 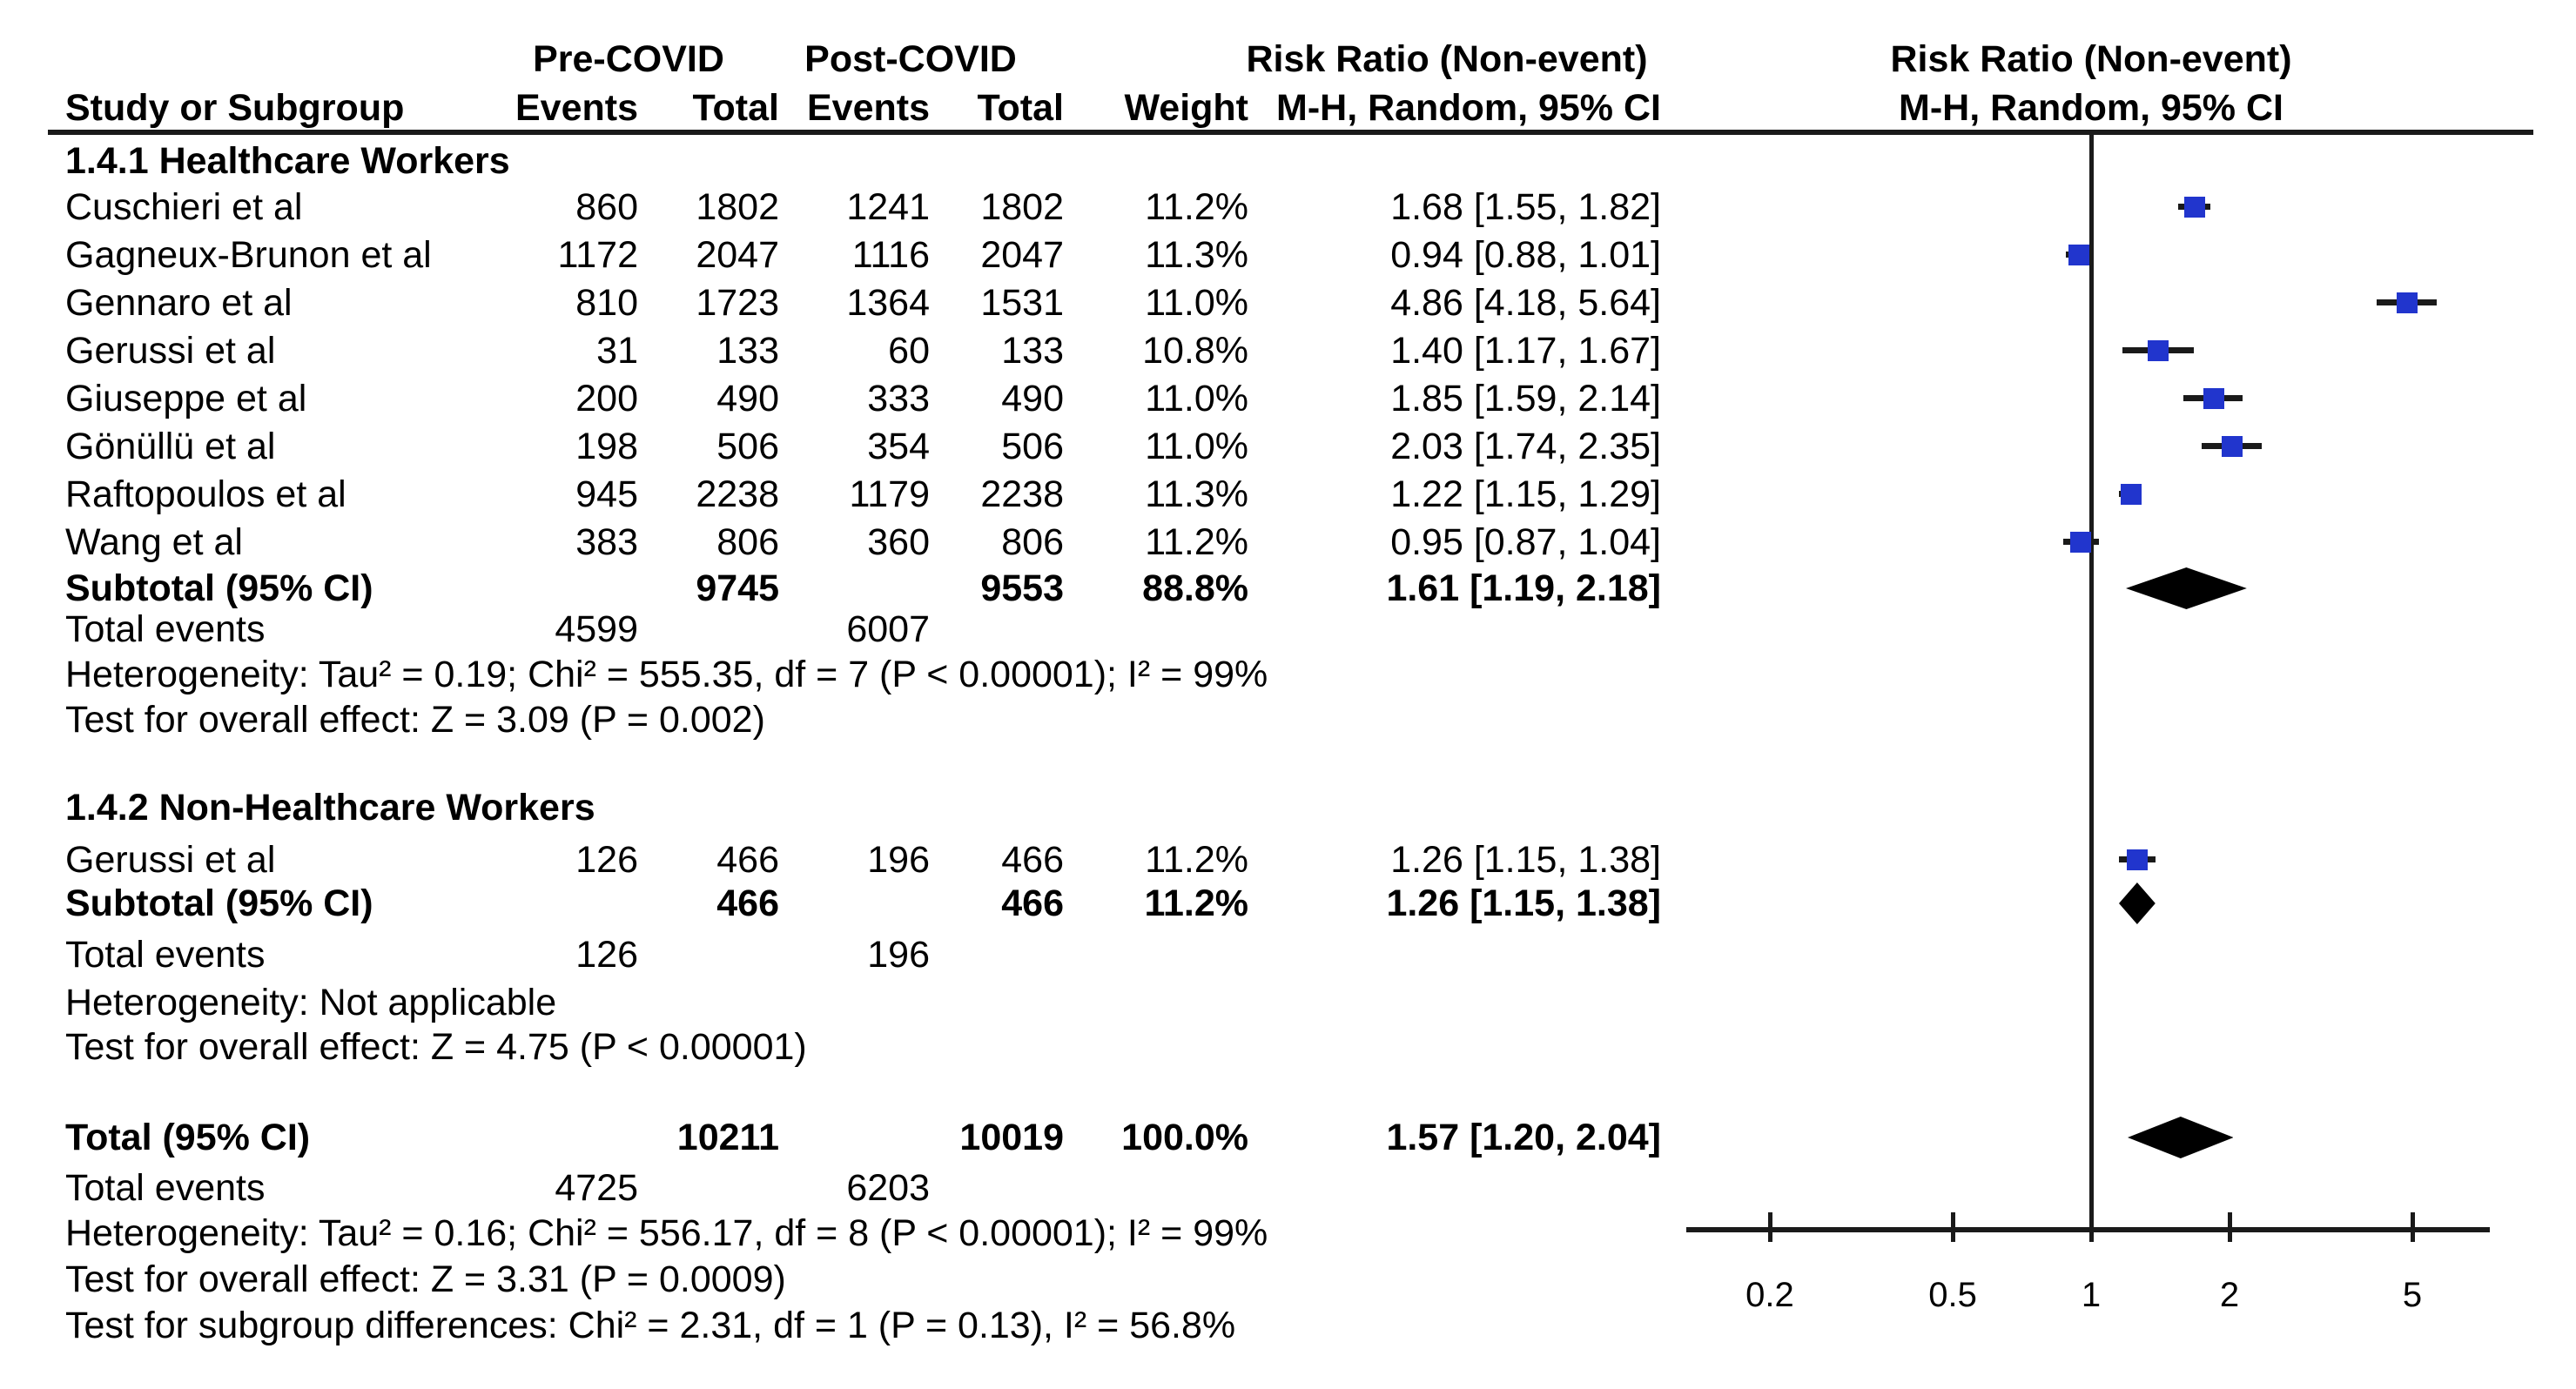 What do you see at coordinates (1196, 255) in the screenshot?
I see `weight-value: 11.3%` at bounding box center [1196, 255].